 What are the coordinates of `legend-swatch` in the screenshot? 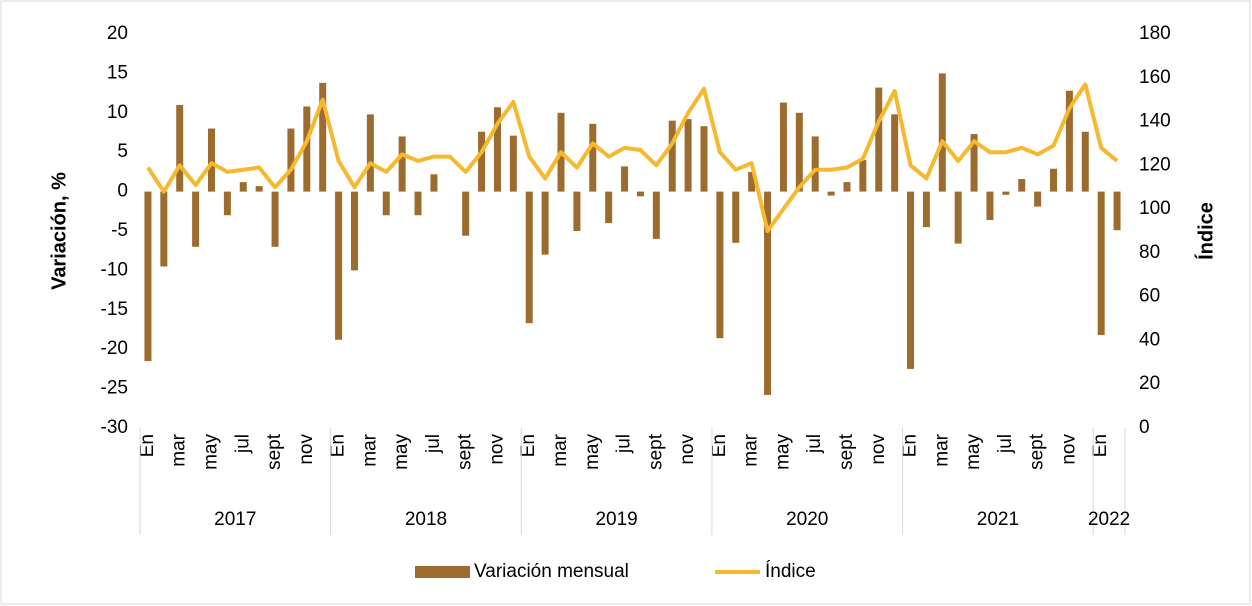 It's located at (442, 572).